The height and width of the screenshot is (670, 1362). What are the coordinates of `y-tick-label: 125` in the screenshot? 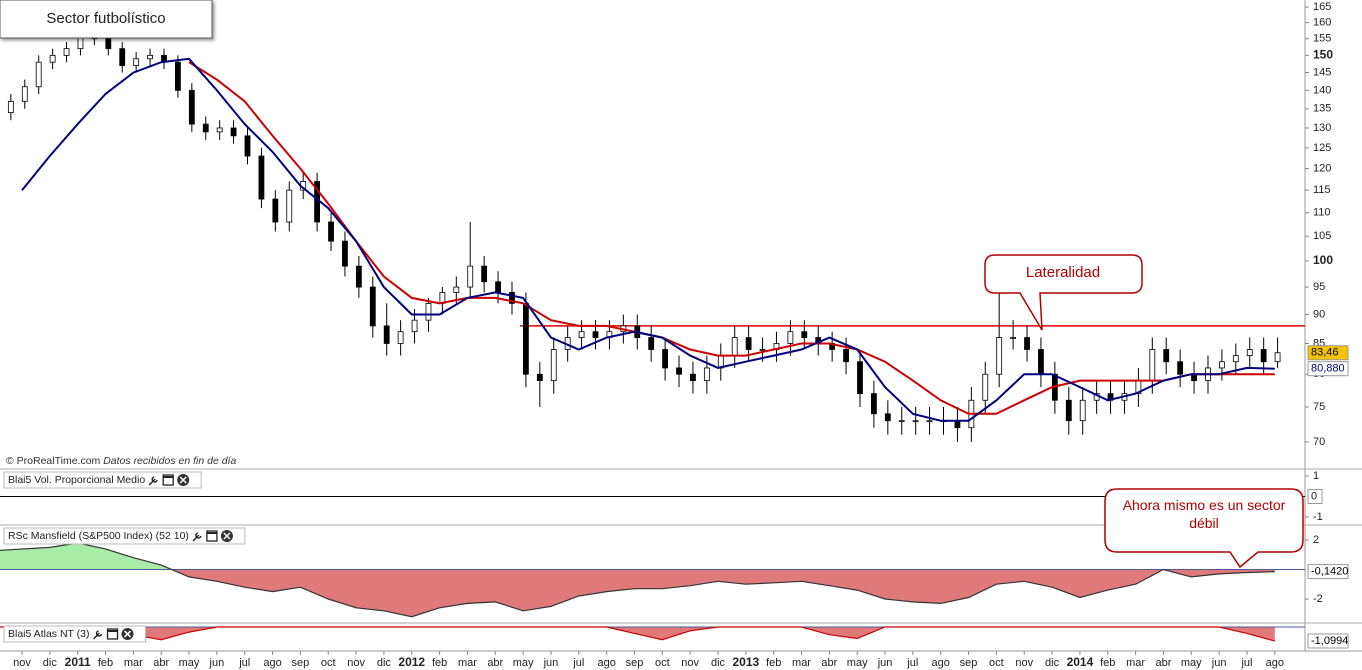 It's located at (1322, 148).